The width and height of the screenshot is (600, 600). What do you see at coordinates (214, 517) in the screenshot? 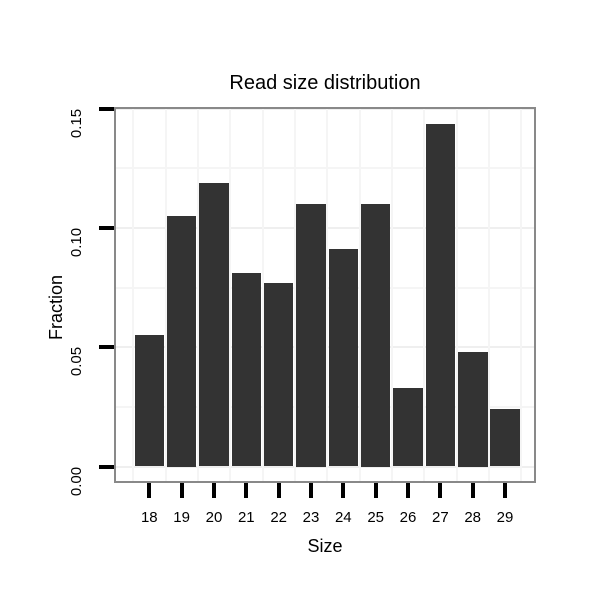
I see `x-tick-label-20: 20` at bounding box center [214, 517].